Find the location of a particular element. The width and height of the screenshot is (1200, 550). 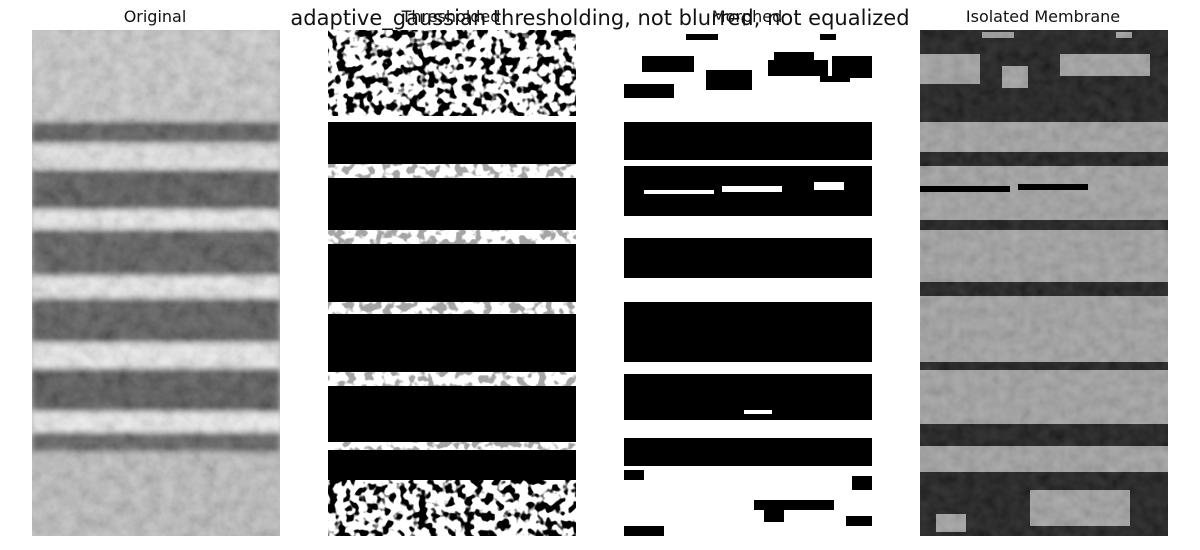

panel-title-isolated-membrane: Isolated Membrane is located at coordinates (1043, 16).